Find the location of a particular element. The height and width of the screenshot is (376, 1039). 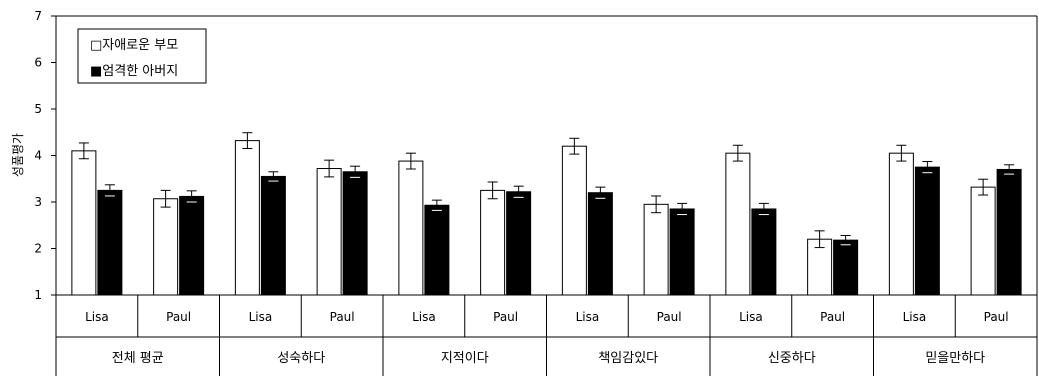

legend-box is located at coordinates (142, 56).